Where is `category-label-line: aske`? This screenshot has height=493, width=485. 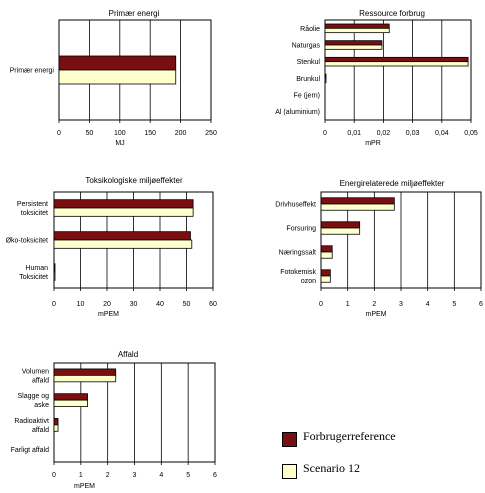 category-label-line: aske is located at coordinates (41, 405).